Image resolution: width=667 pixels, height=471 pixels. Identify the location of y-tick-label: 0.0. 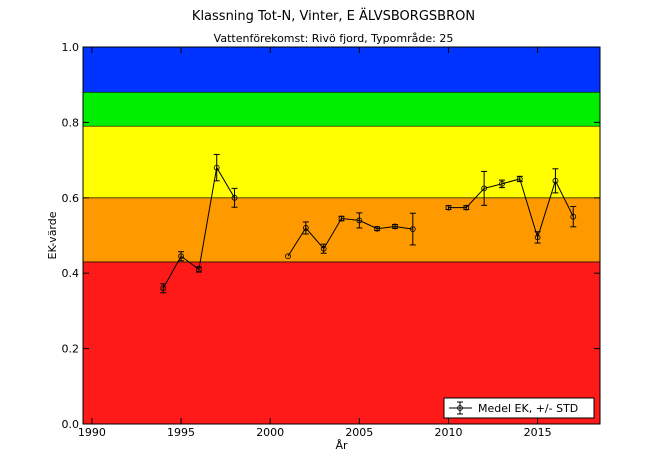
(71, 424).